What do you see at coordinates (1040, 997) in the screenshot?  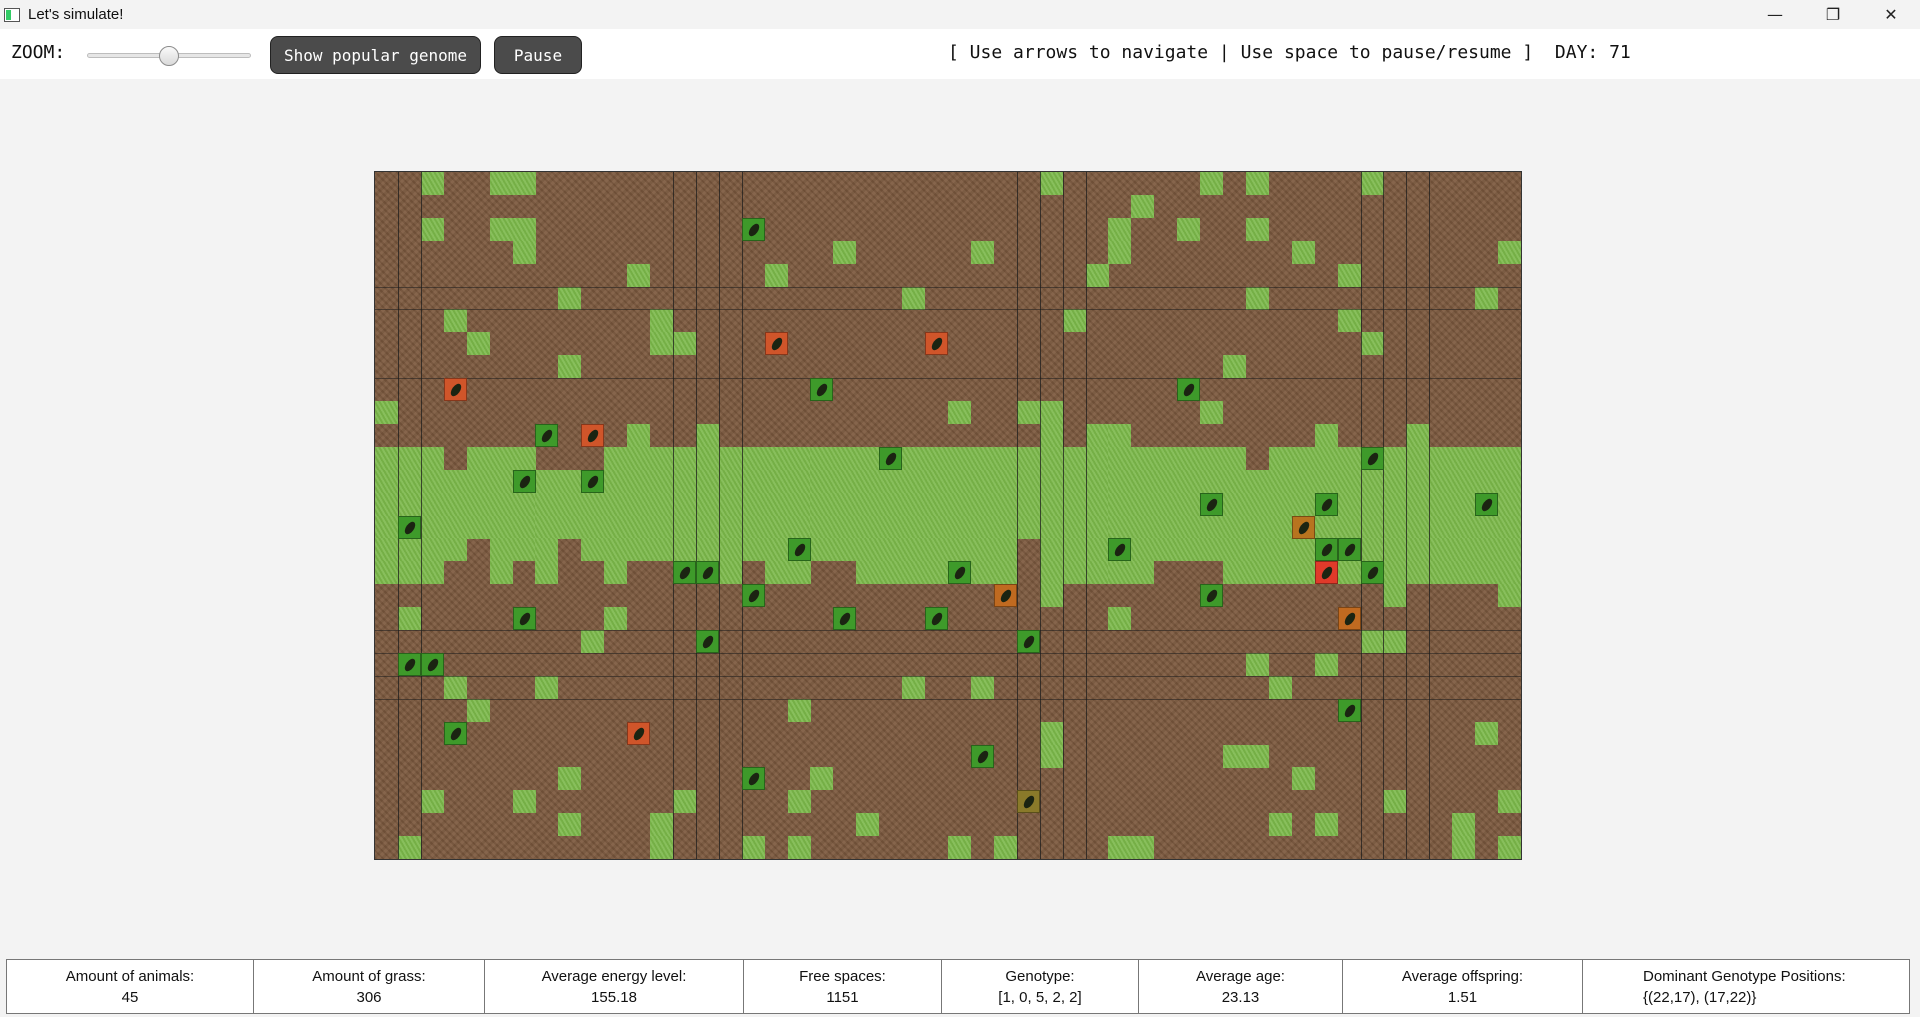 I see `stat-value: [1, 0, 5, 2, 2]` at bounding box center [1040, 997].